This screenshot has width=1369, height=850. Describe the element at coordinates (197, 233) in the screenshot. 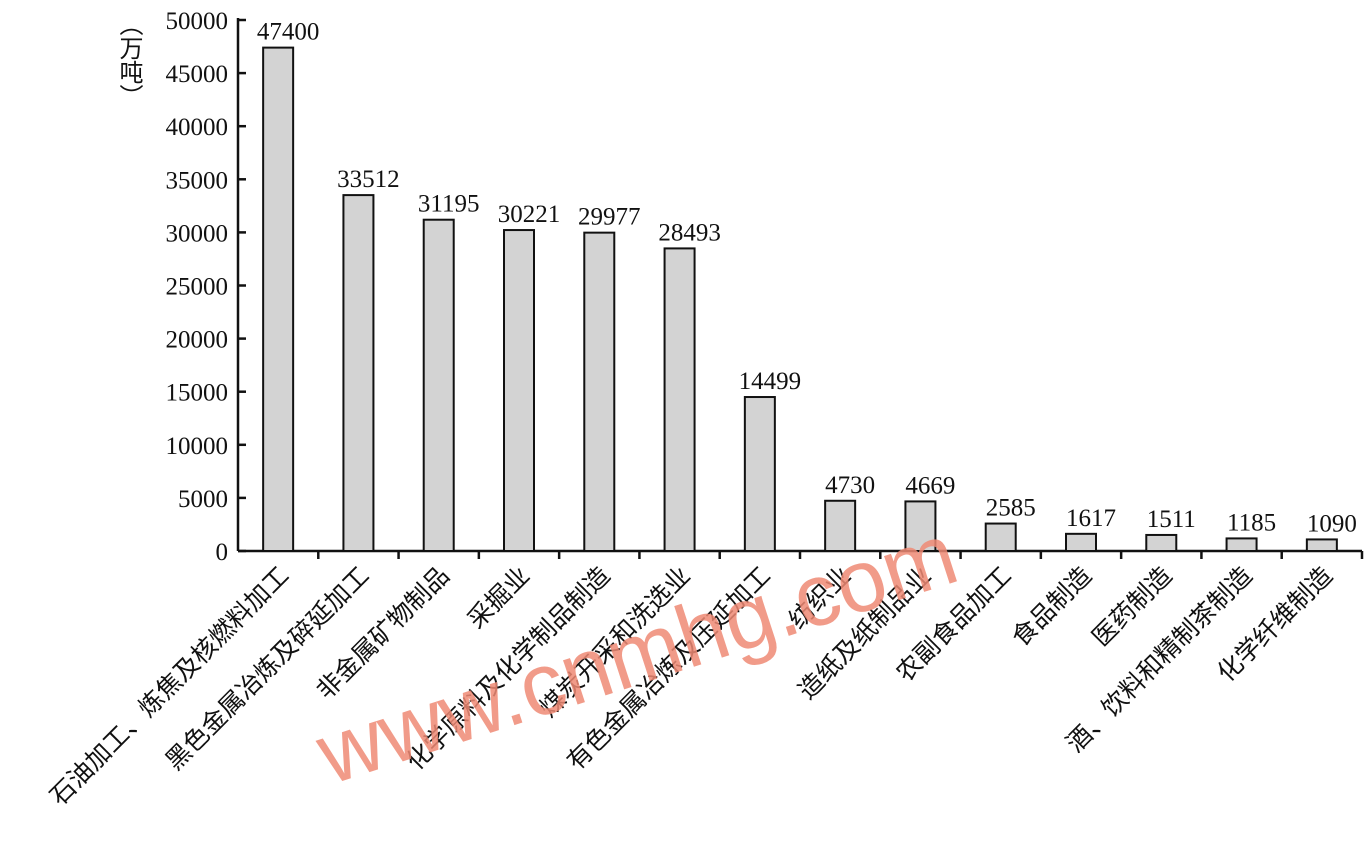

I see `y-tick-label: 30000` at that location.